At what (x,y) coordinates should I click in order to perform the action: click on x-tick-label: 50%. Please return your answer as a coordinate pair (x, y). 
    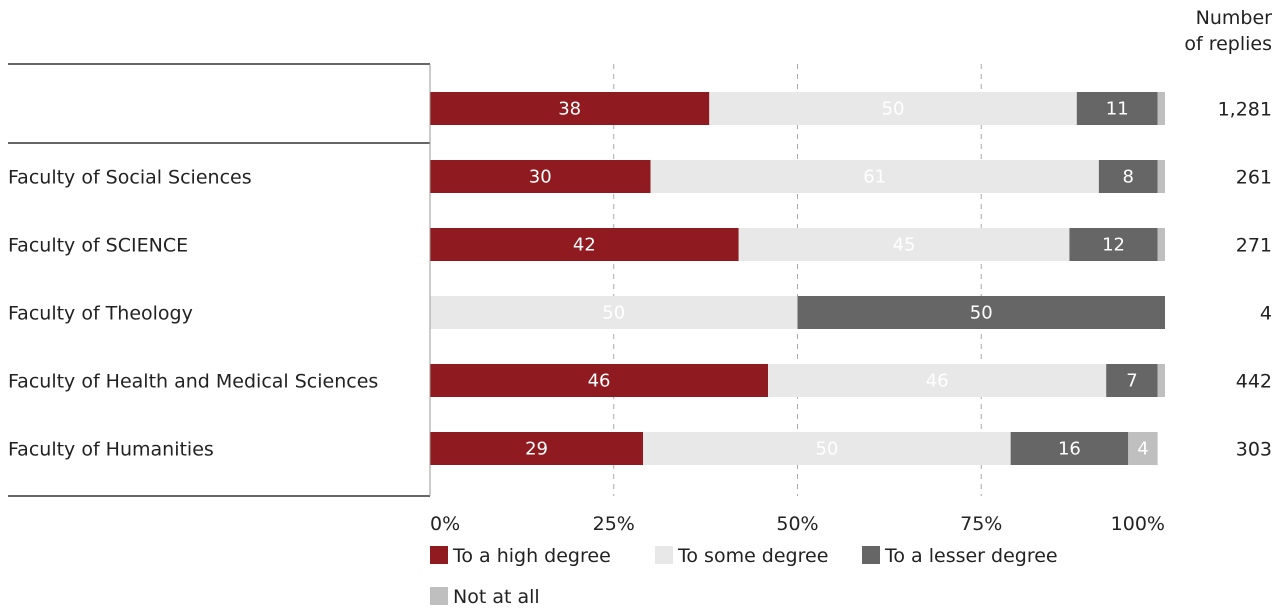
    Looking at the image, I should click on (797, 524).